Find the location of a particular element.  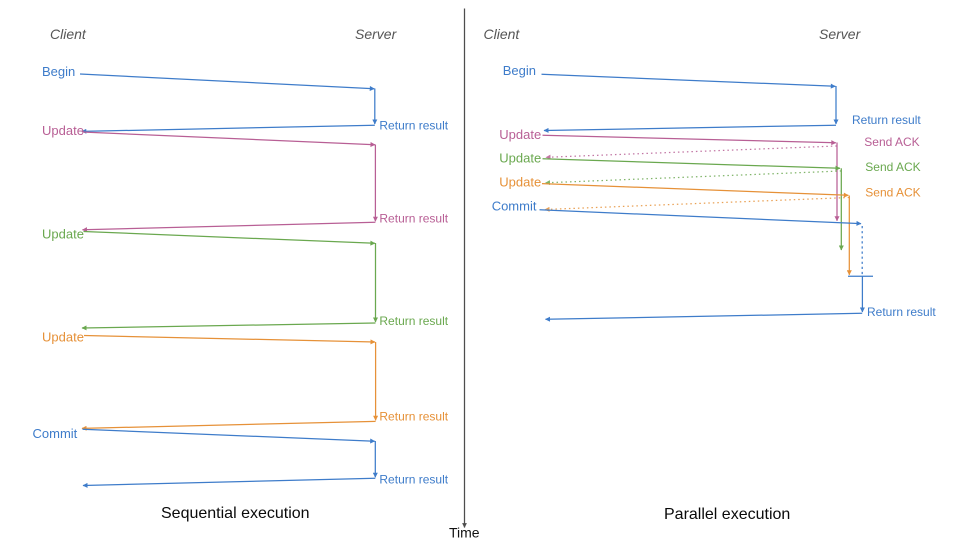

svg-text: Sequential execution is located at coordinates (235, 513).